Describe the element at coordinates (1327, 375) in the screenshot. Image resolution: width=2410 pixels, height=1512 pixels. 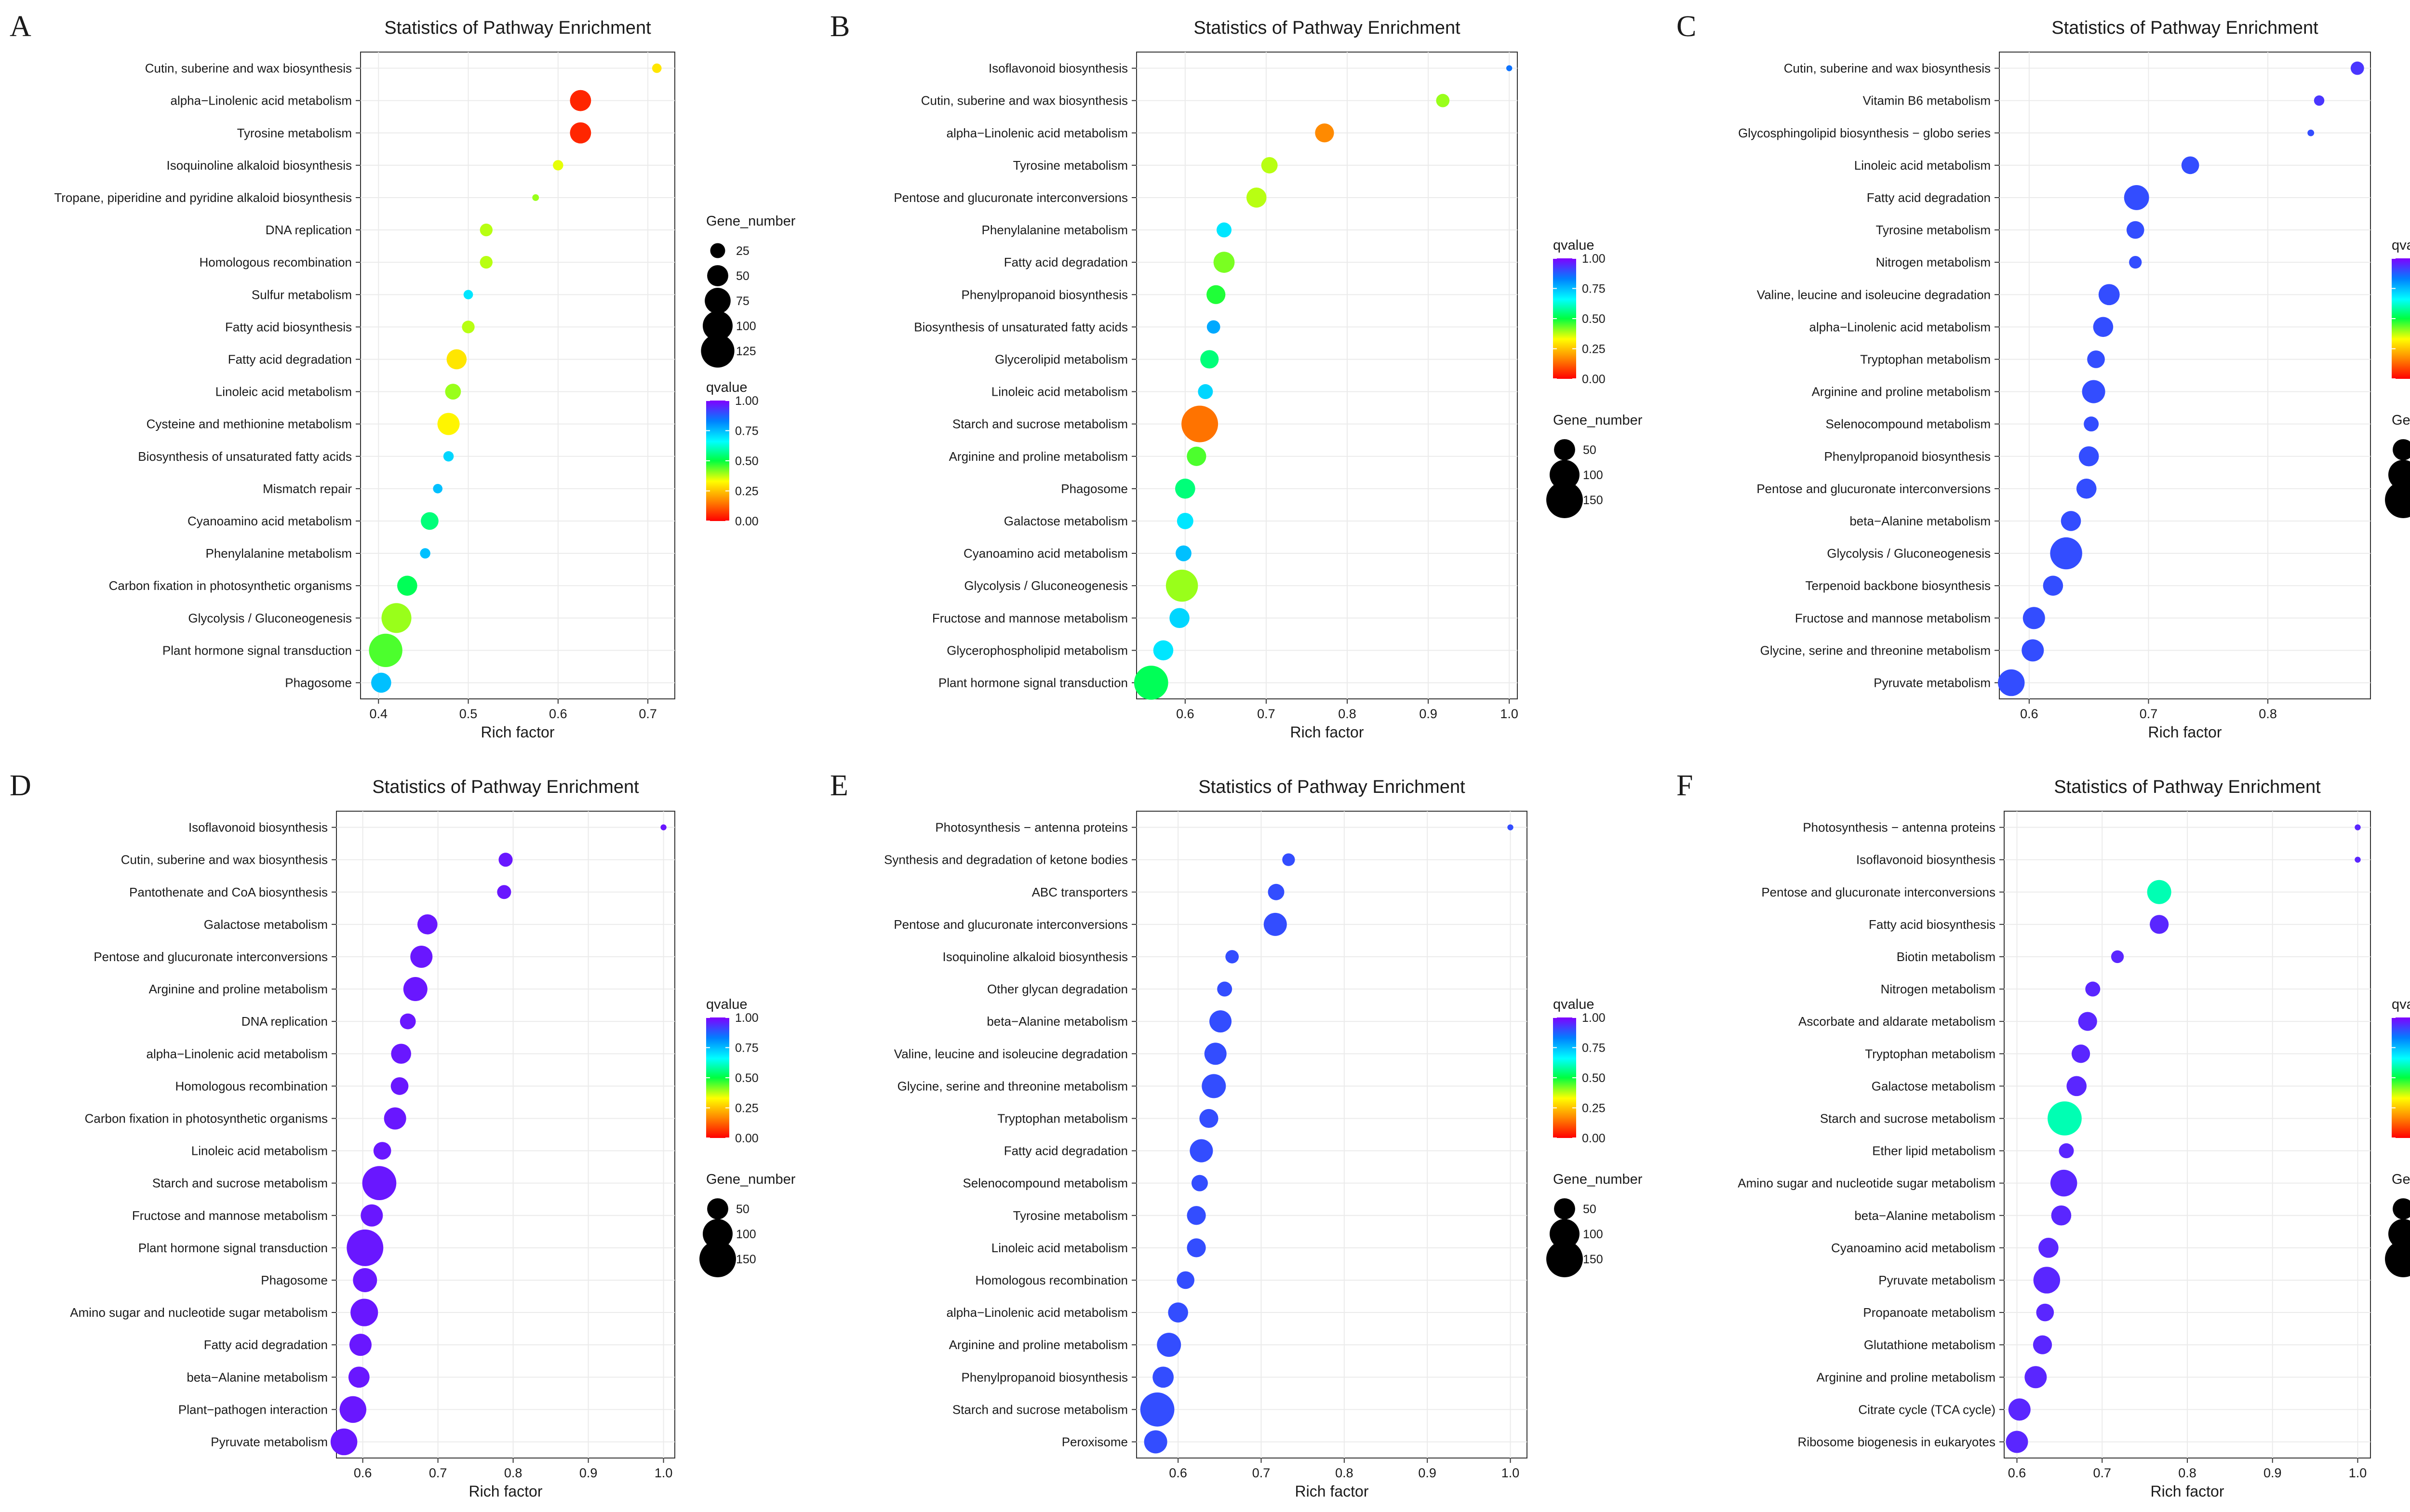
I see `plot-area` at that location.